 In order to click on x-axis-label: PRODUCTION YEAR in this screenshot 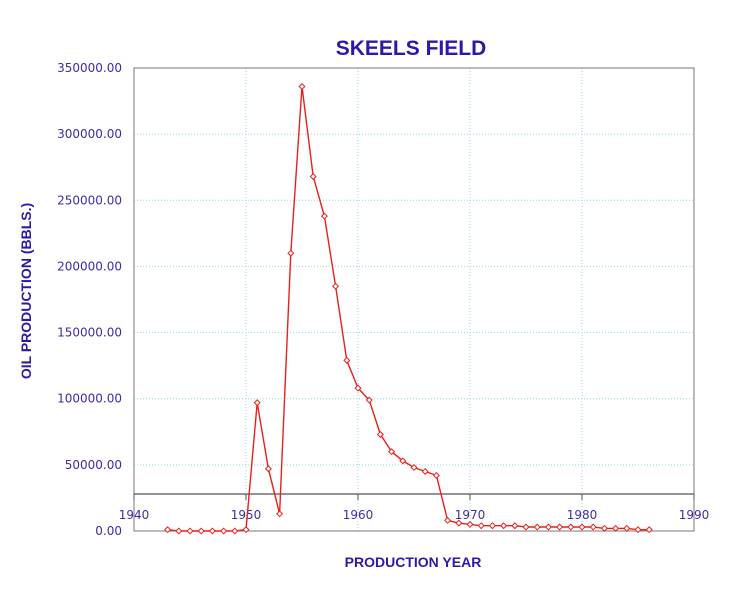, I will do `click(413, 562)`.